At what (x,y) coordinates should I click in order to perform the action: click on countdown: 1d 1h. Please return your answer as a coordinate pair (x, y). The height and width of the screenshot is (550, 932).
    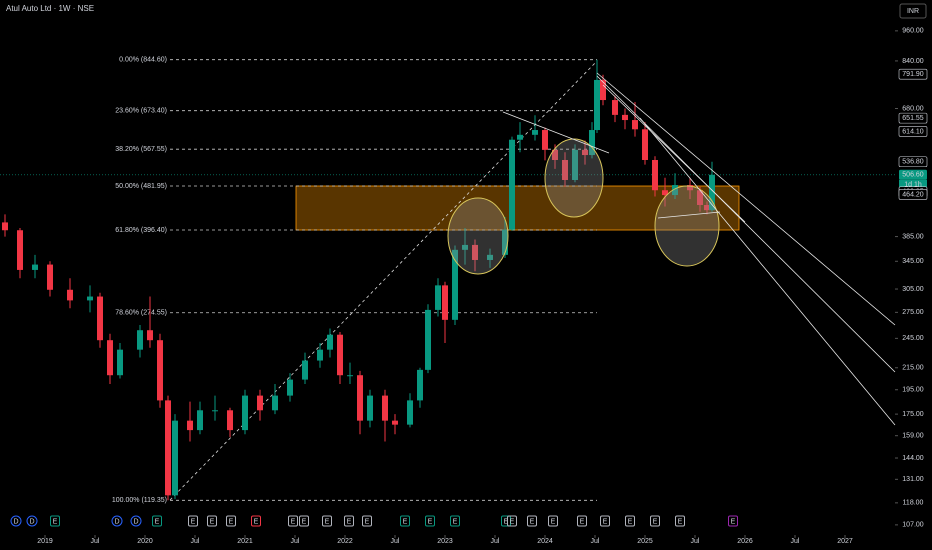
    Looking at the image, I should click on (913, 185).